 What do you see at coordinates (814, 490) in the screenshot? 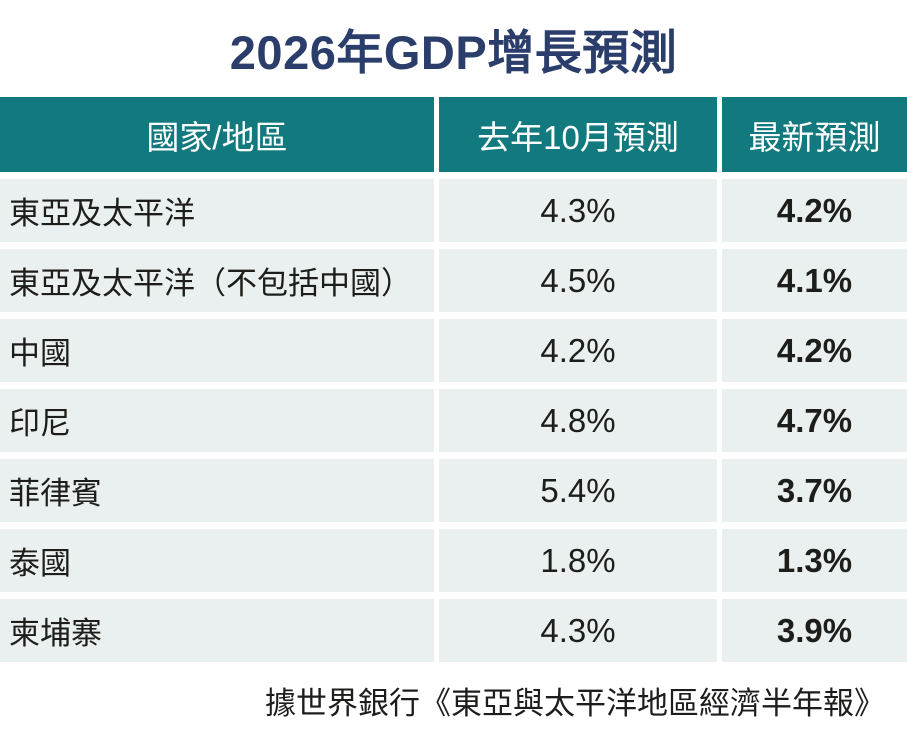
I see `latest-forecast-cell: 3.7%` at bounding box center [814, 490].